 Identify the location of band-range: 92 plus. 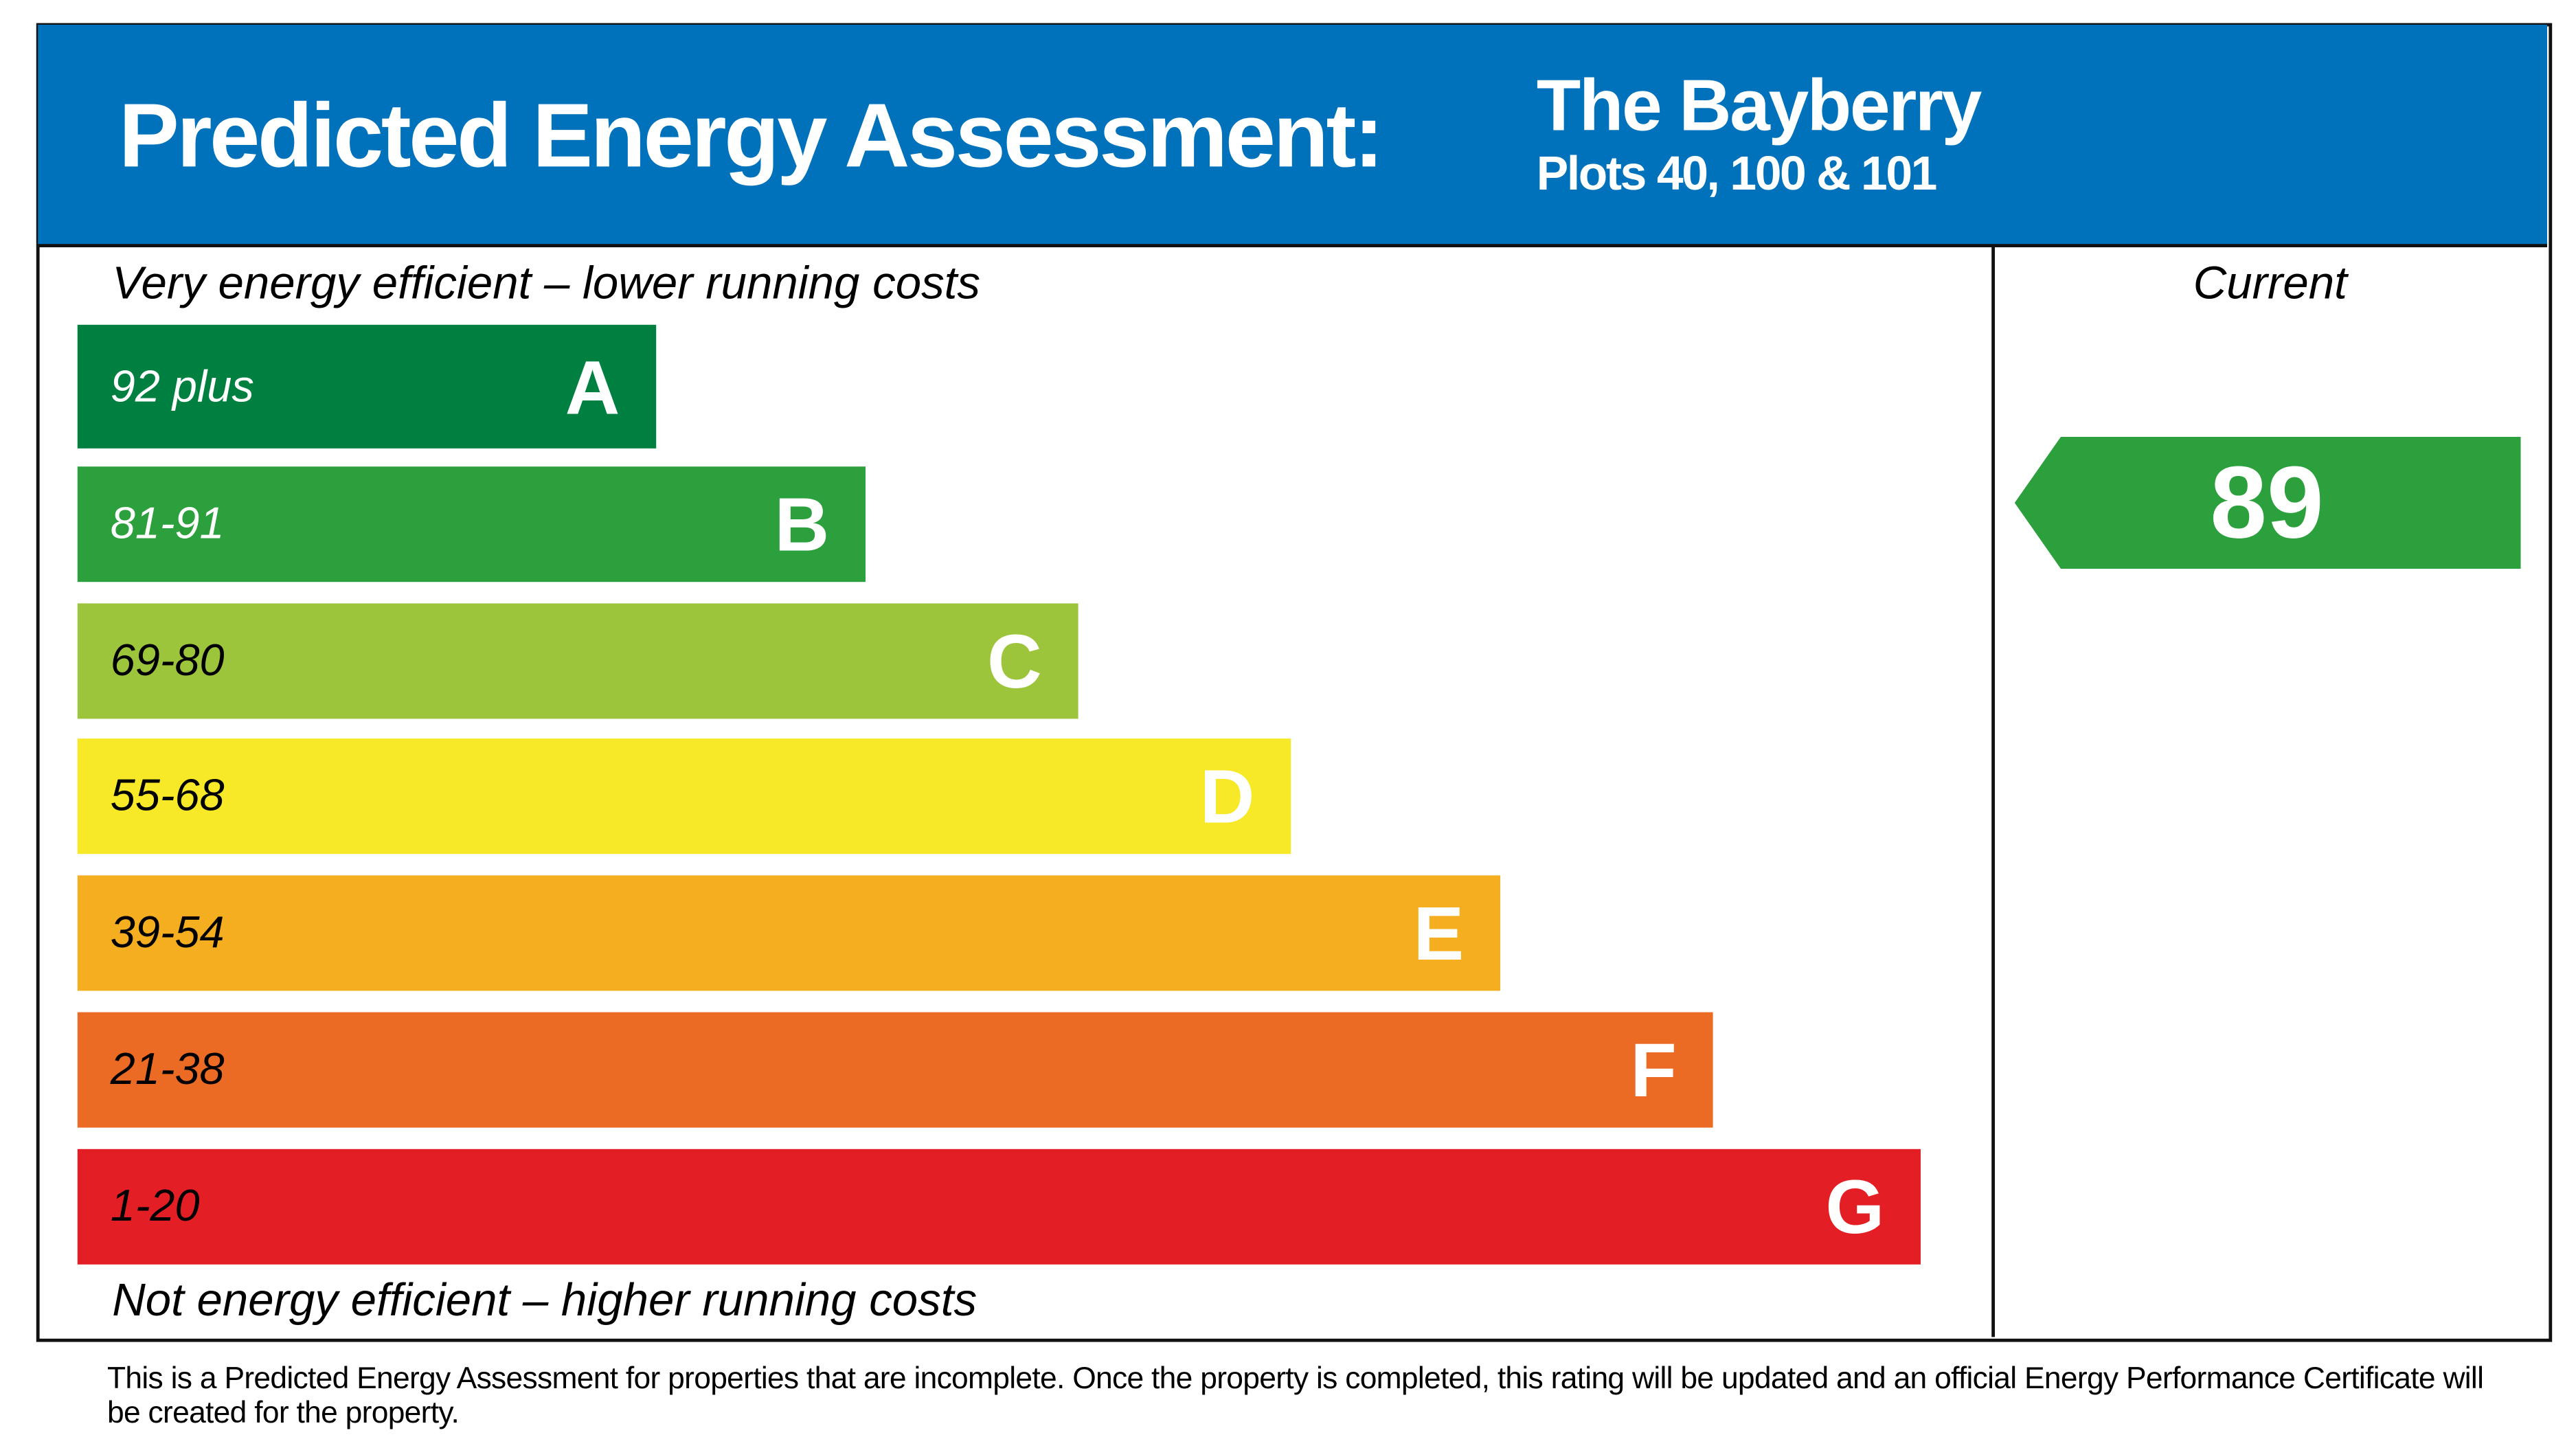
(182, 386).